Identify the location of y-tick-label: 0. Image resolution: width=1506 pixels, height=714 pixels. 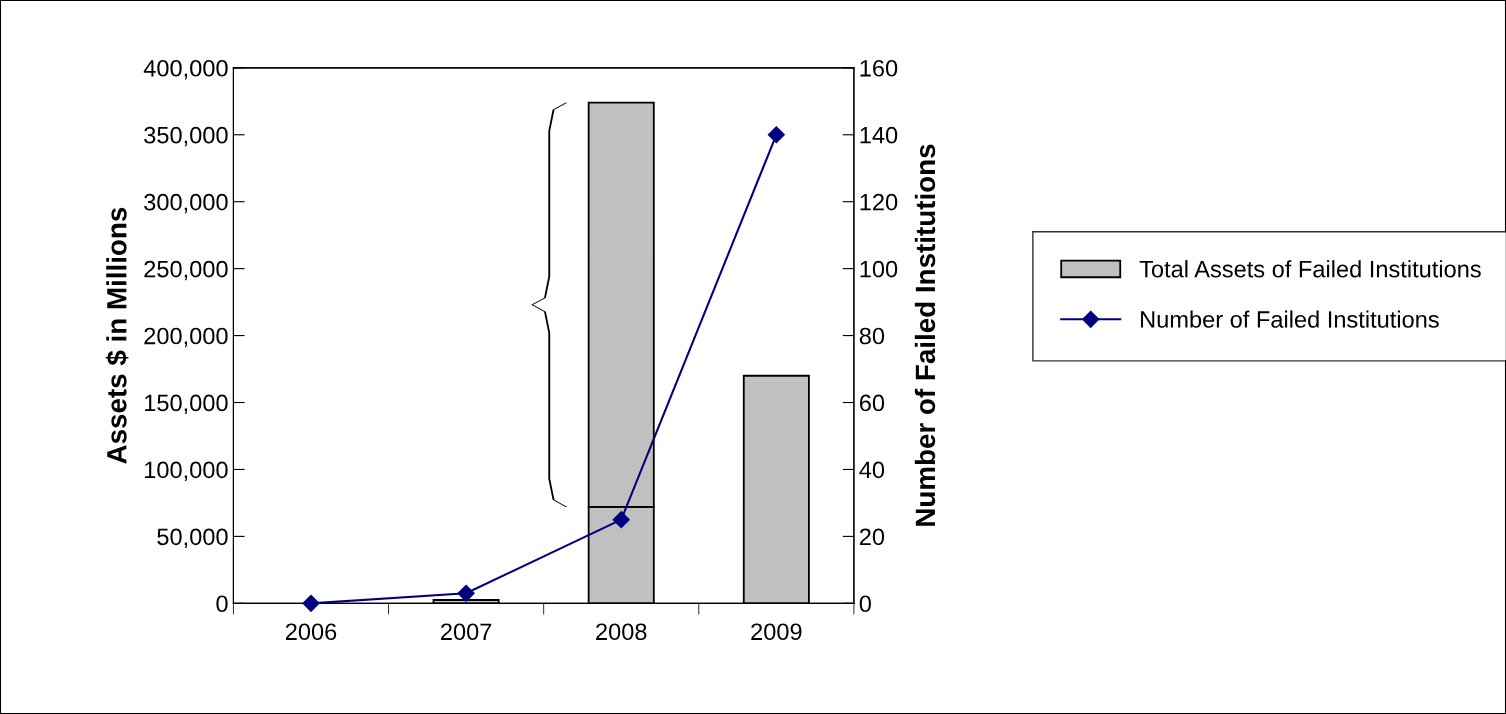
(222, 604).